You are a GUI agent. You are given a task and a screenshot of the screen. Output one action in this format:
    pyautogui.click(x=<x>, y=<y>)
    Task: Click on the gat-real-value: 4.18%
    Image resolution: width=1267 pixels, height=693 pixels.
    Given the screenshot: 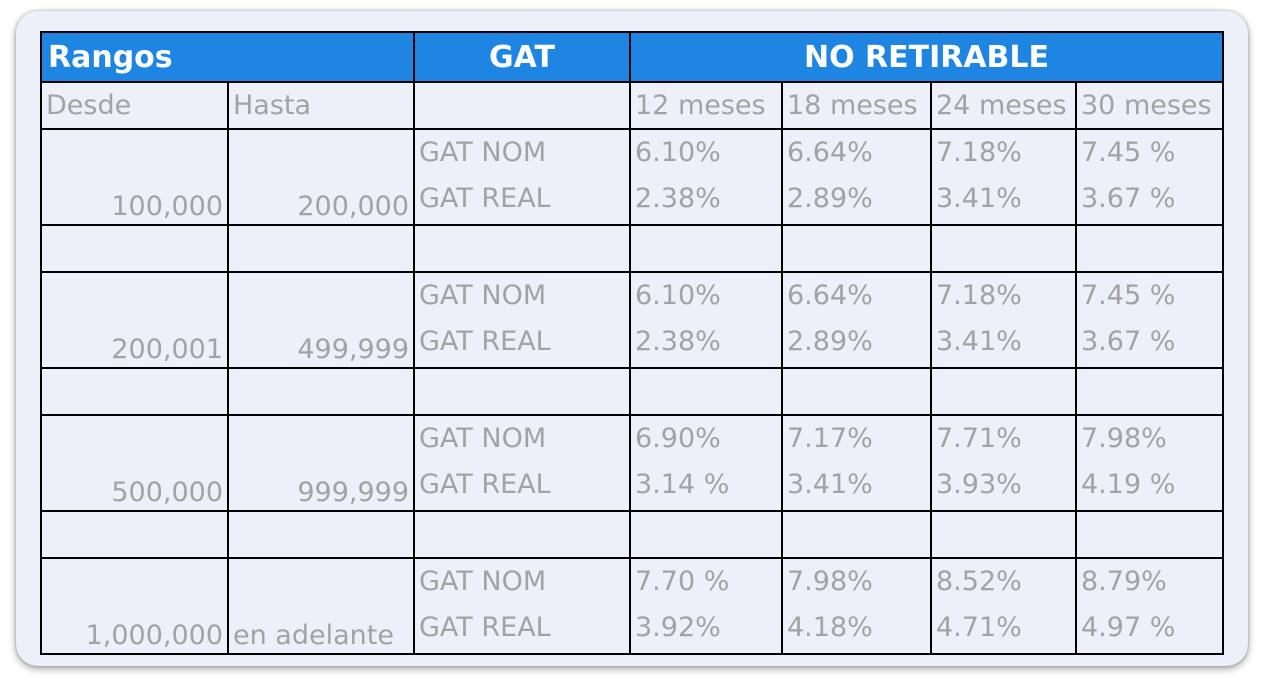 What is the action you would take?
    pyautogui.click(x=830, y=627)
    